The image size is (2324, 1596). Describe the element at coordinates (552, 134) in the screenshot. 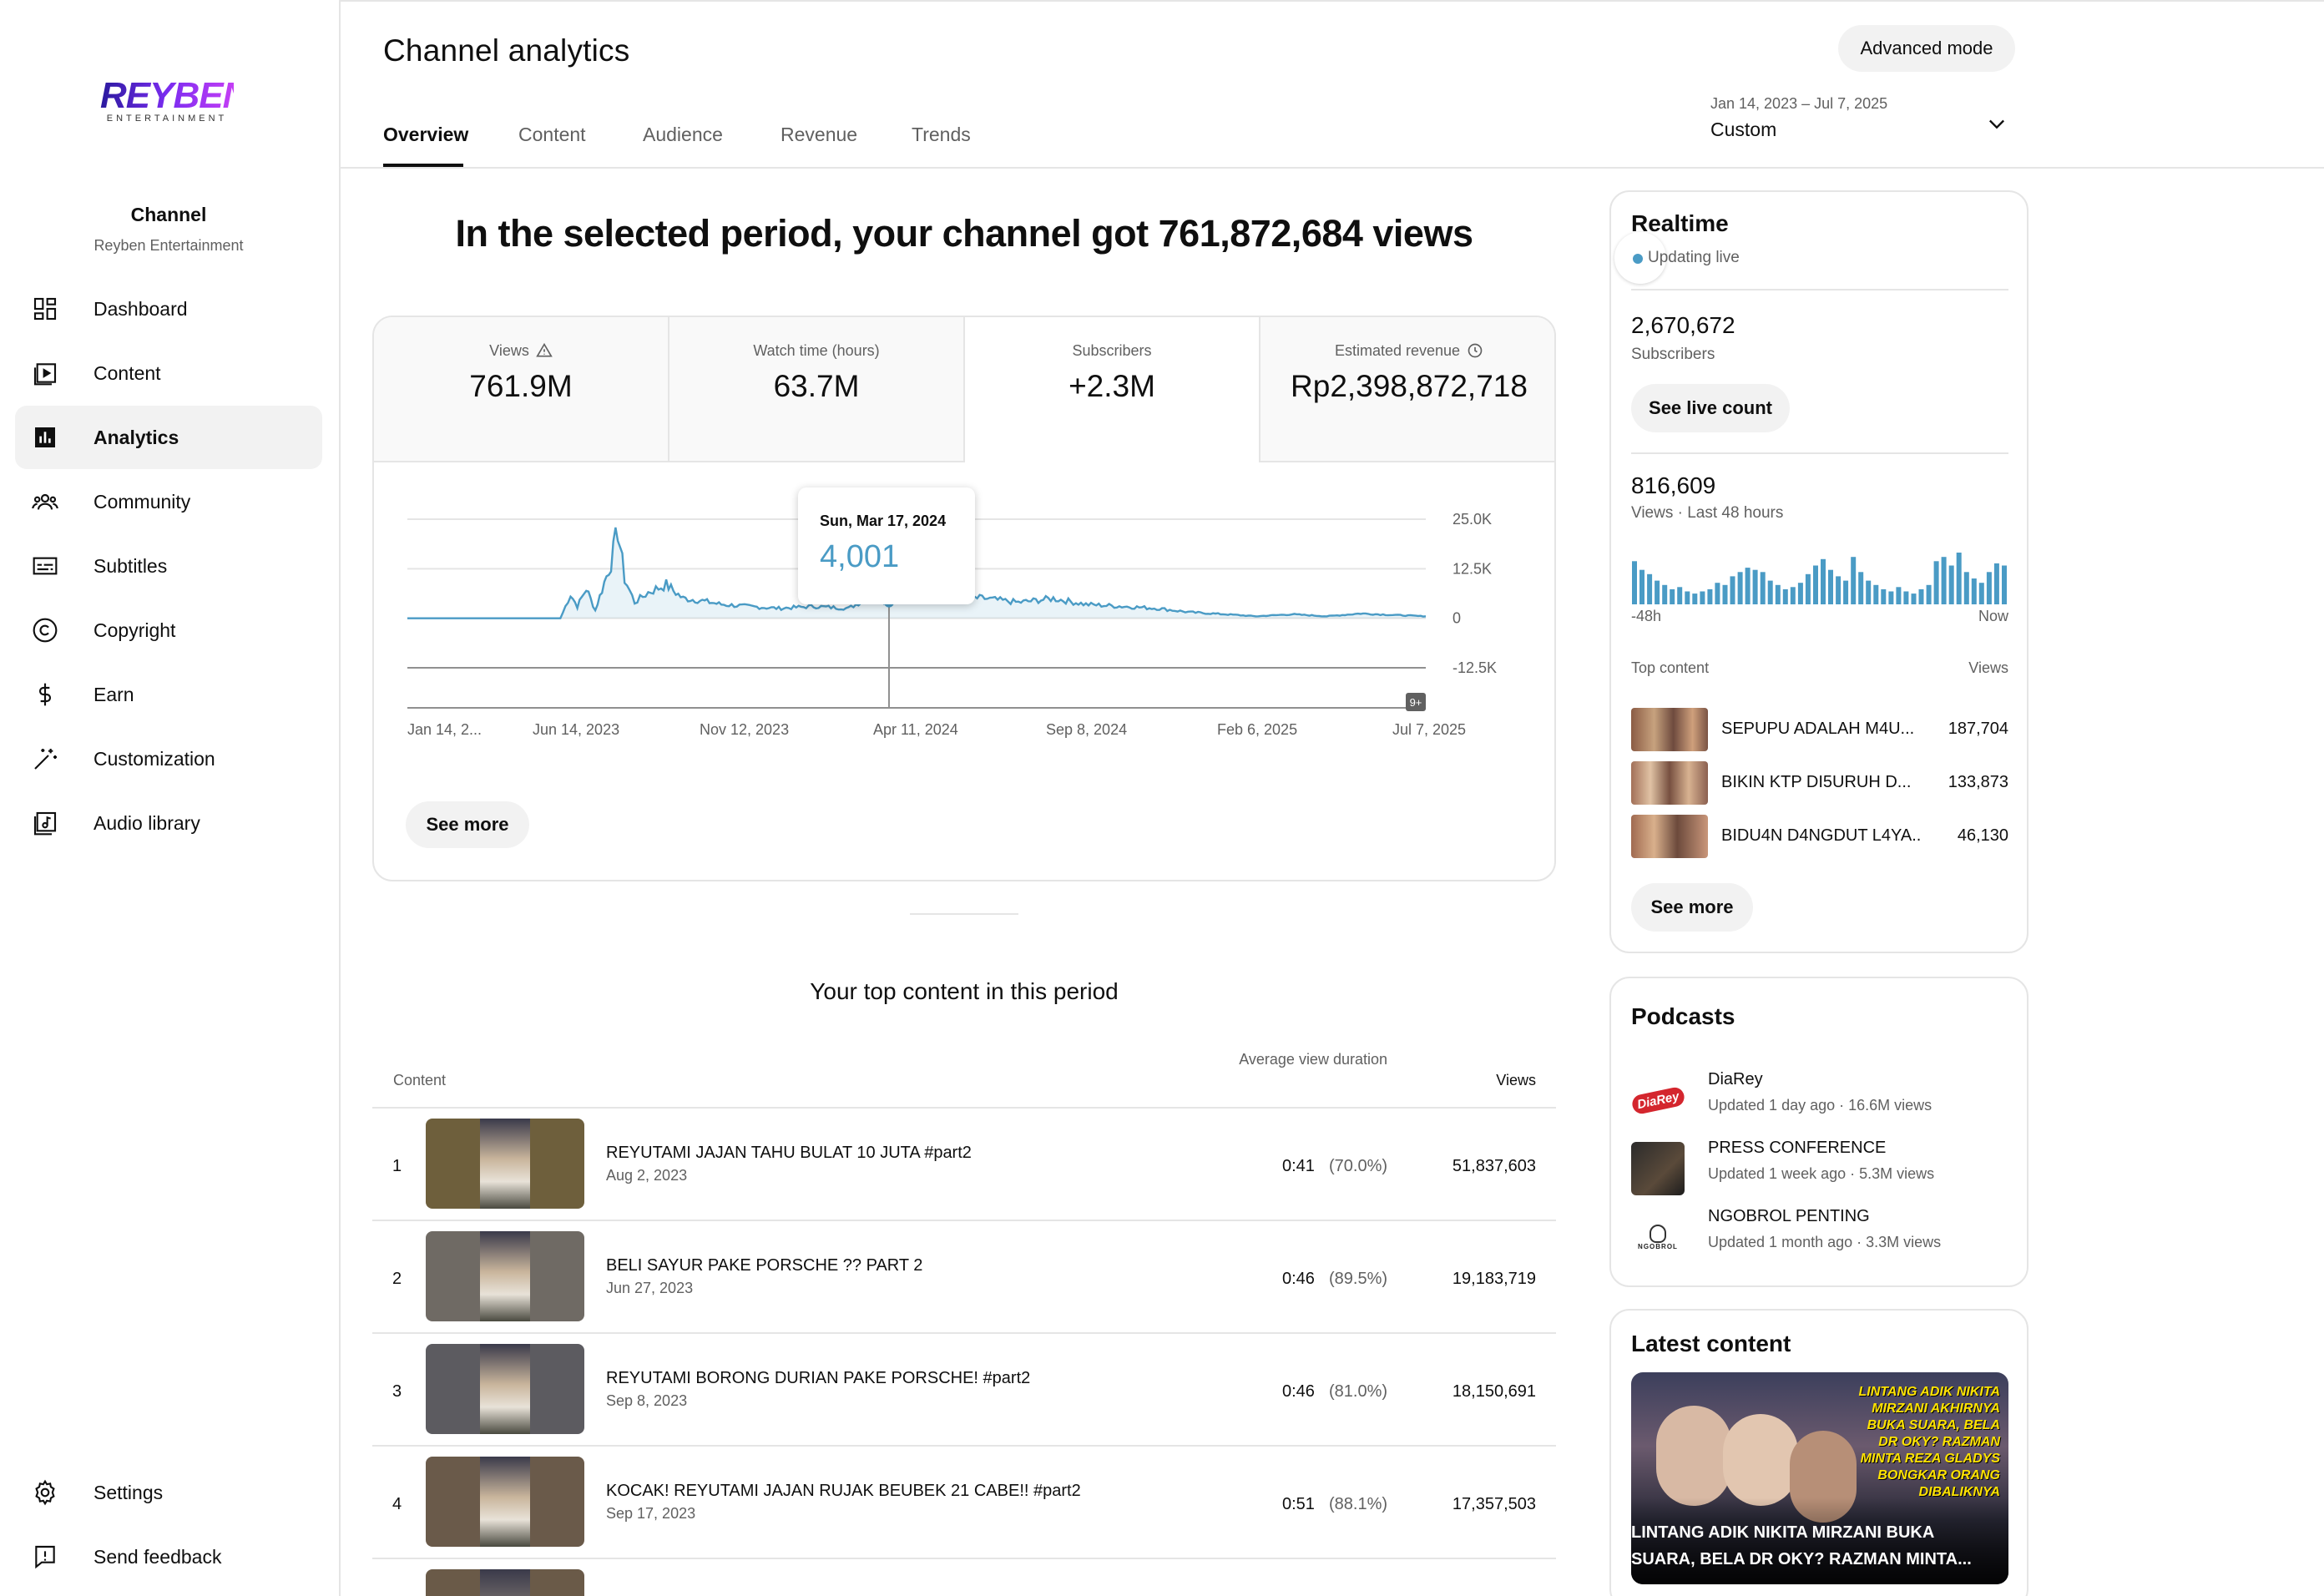

I see `tab-content: Content` at that location.